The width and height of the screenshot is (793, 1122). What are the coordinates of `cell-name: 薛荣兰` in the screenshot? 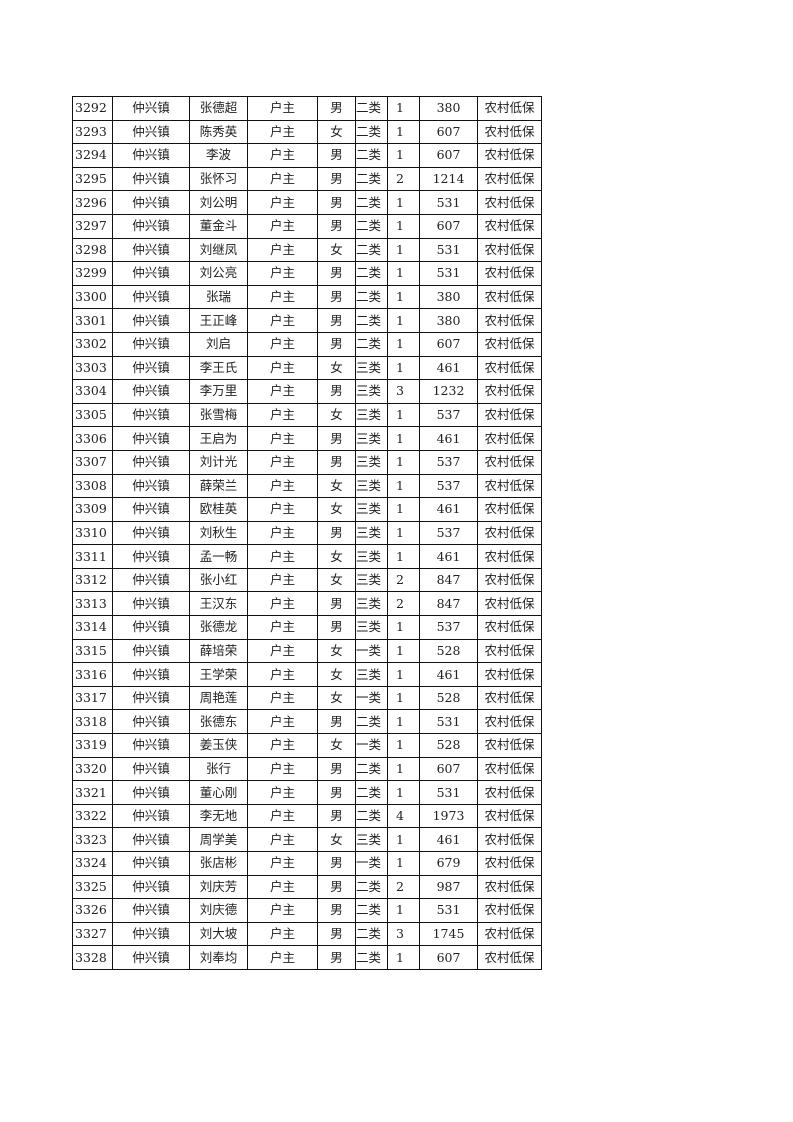 It's located at (218, 486).